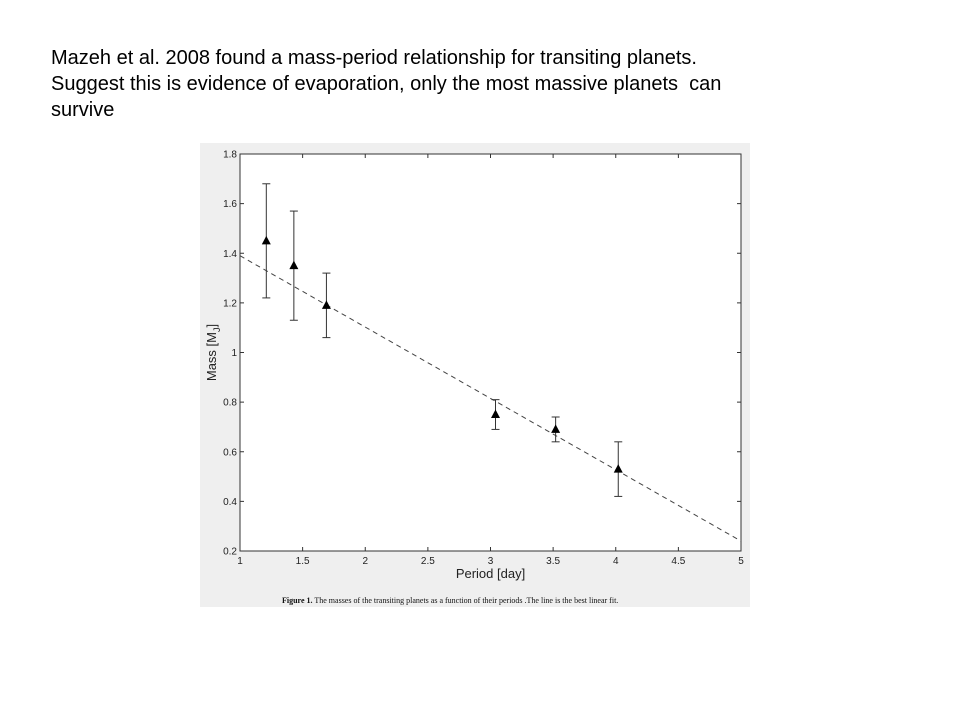  What do you see at coordinates (234, 353) in the screenshot?
I see `y-tick-label: 1` at bounding box center [234, 353].